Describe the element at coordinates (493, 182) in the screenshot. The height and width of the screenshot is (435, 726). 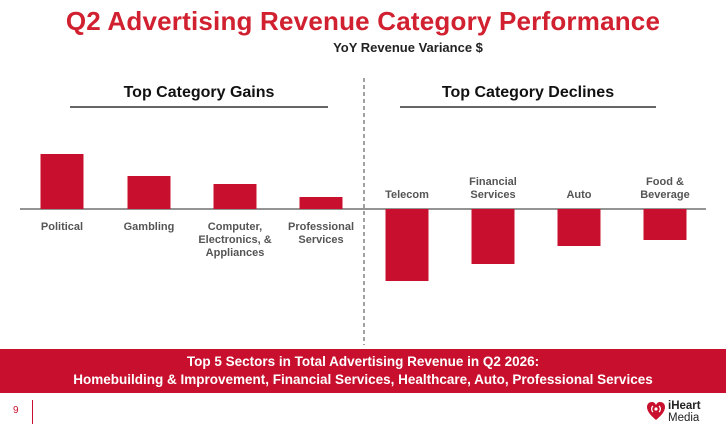
I see `category-label-line: Financial` at that location.